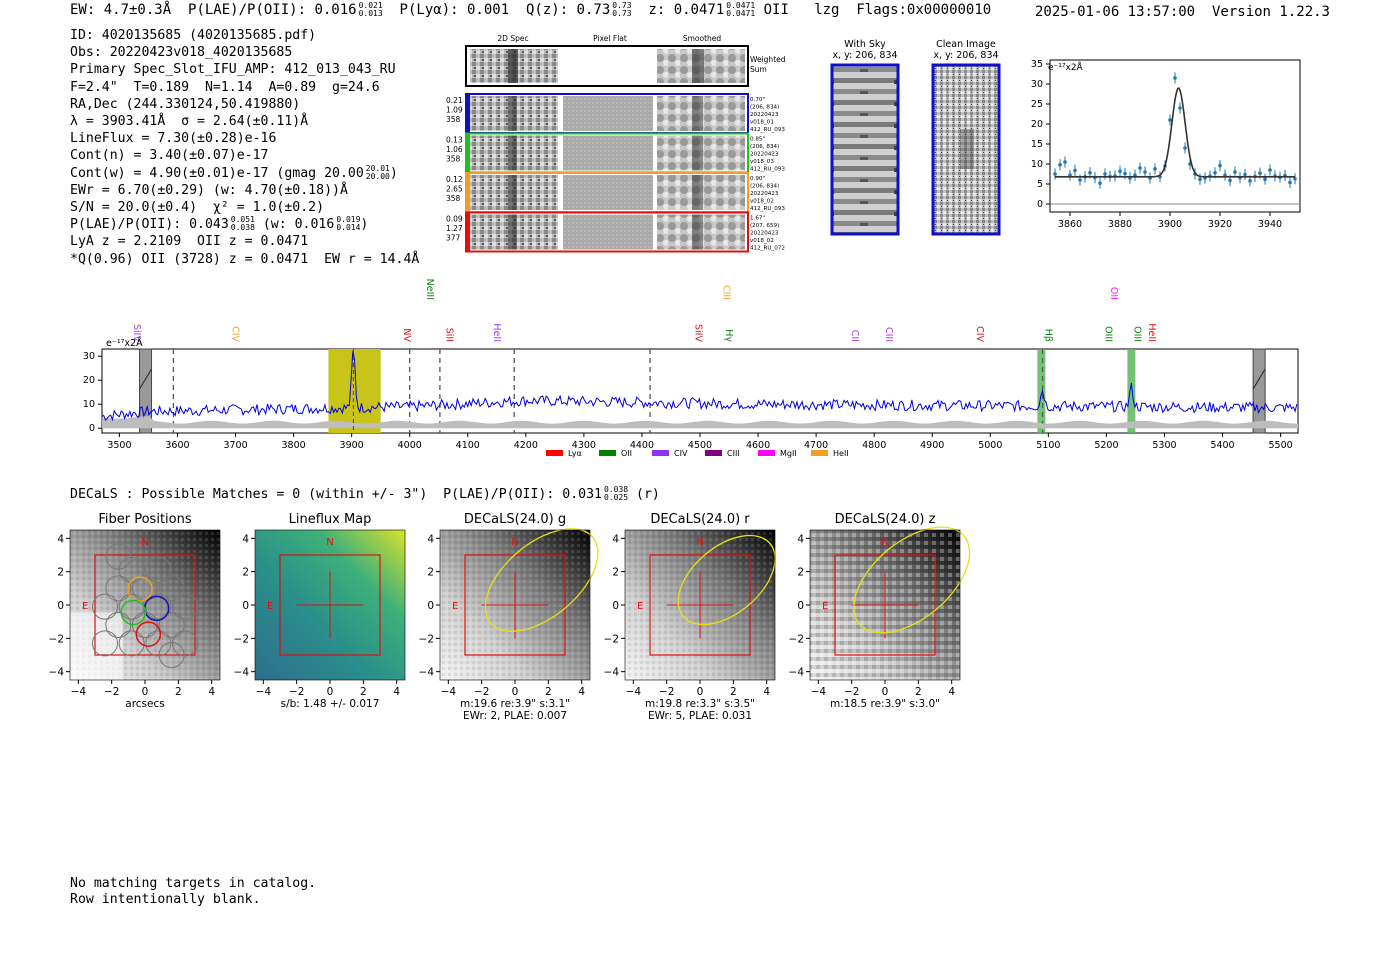  I want to click on spectrum-line-label-6: SiIV, so click(697, 333).